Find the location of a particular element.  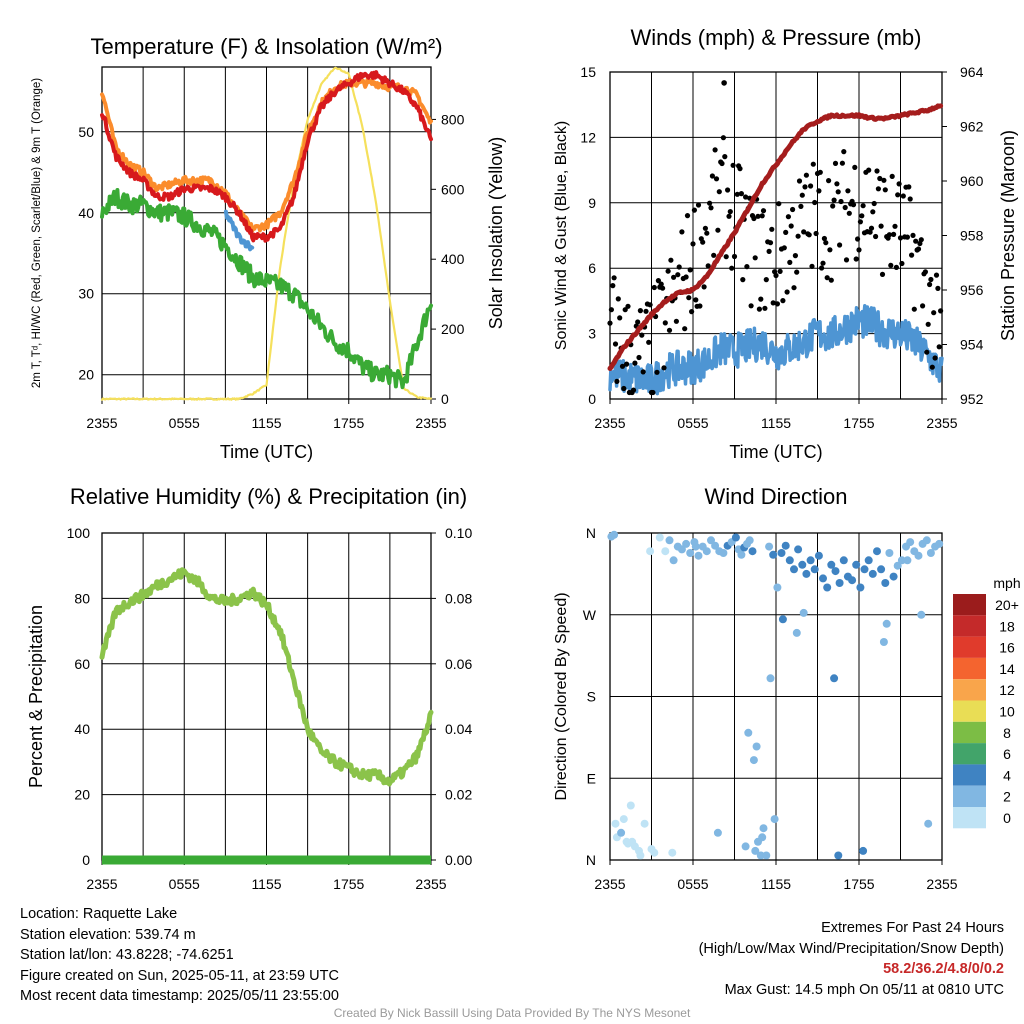

y-tick-label: 15 is located at coordinates (588, 72).